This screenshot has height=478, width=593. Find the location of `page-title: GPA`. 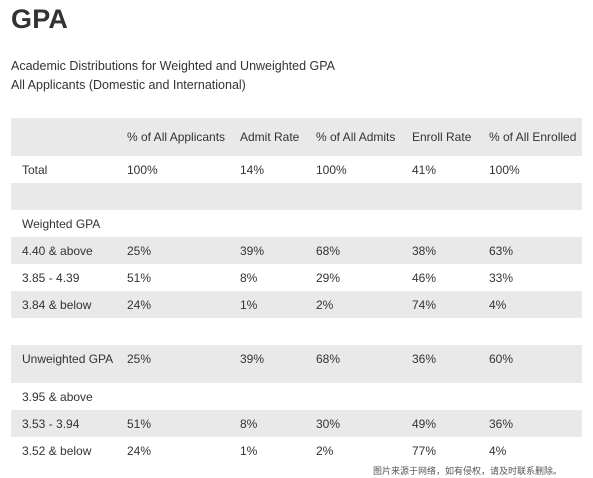

page-title: GPA is located at coordinates (40, 19).